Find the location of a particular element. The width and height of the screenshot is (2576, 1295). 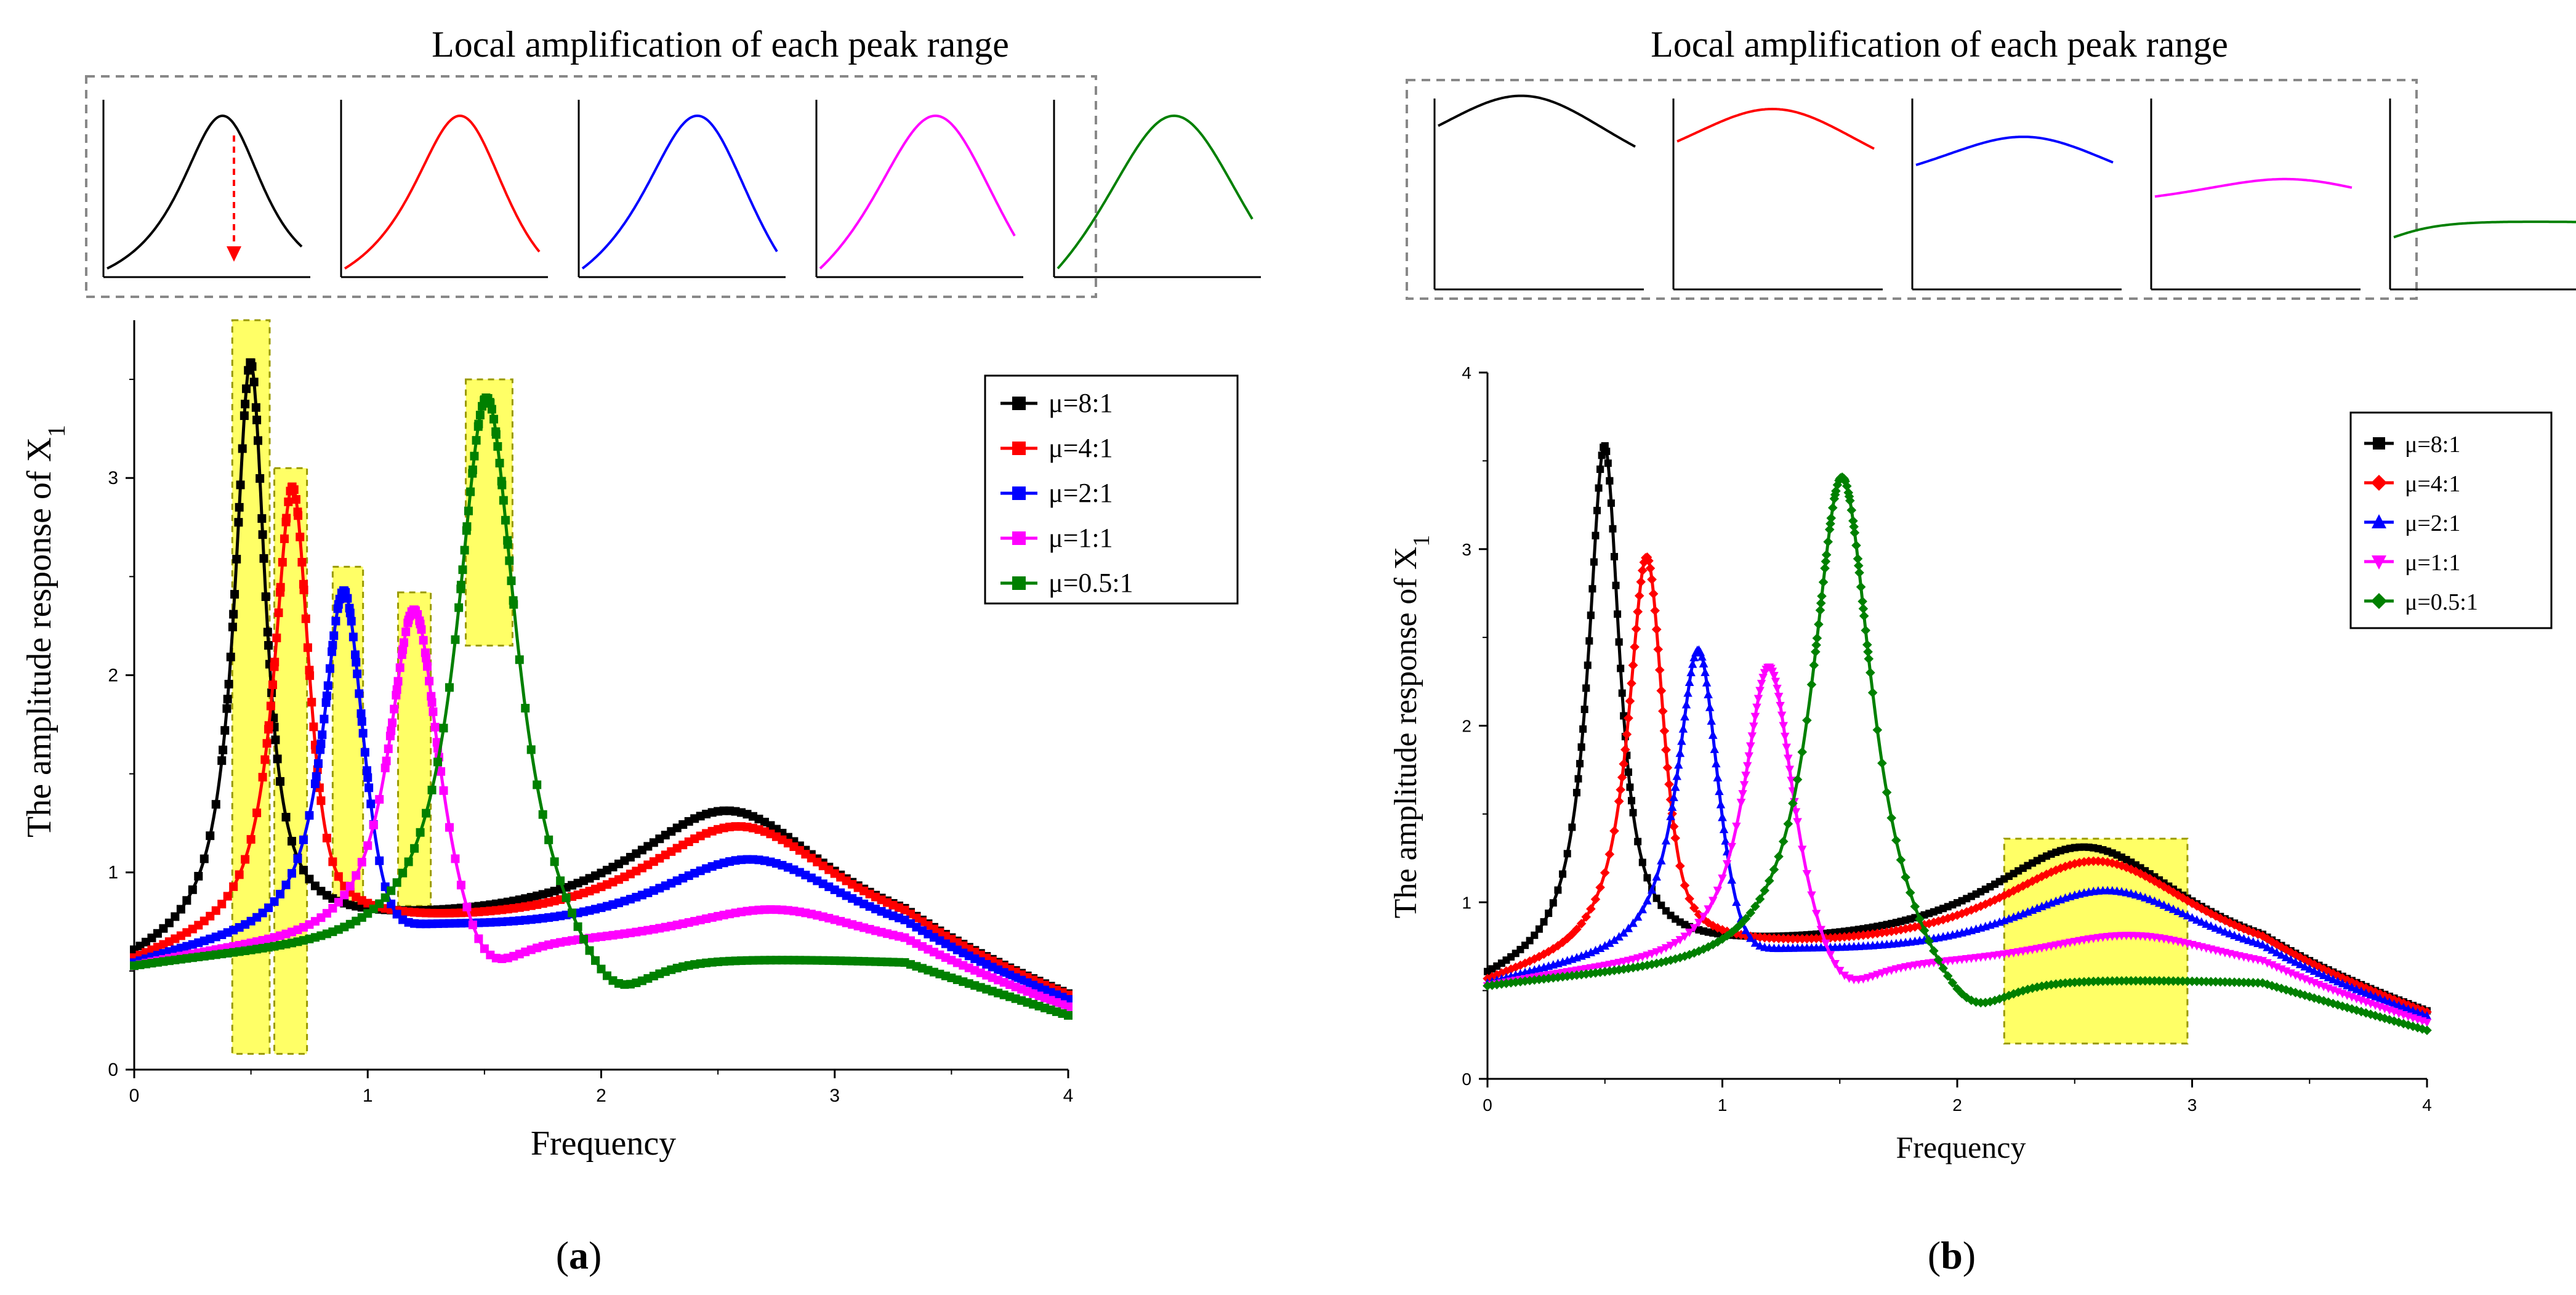

panel-b-caption-letter: b is located at coordinates (1952, 1255).